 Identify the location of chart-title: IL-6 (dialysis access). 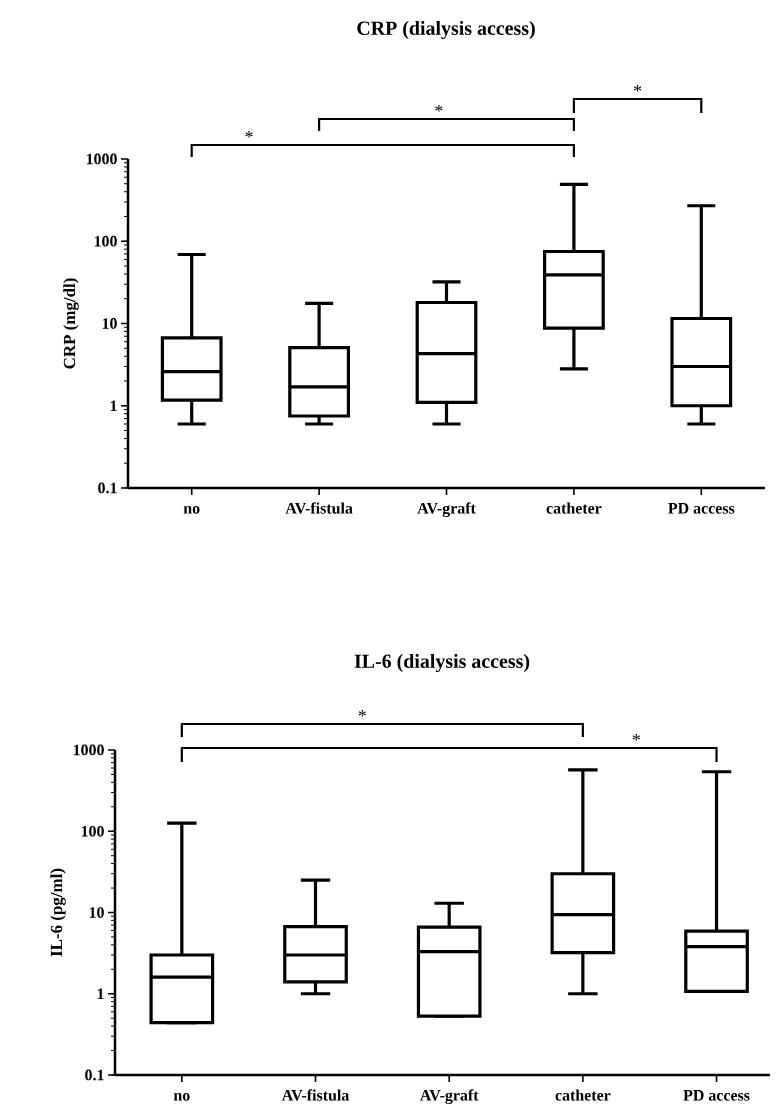
(442, 663).